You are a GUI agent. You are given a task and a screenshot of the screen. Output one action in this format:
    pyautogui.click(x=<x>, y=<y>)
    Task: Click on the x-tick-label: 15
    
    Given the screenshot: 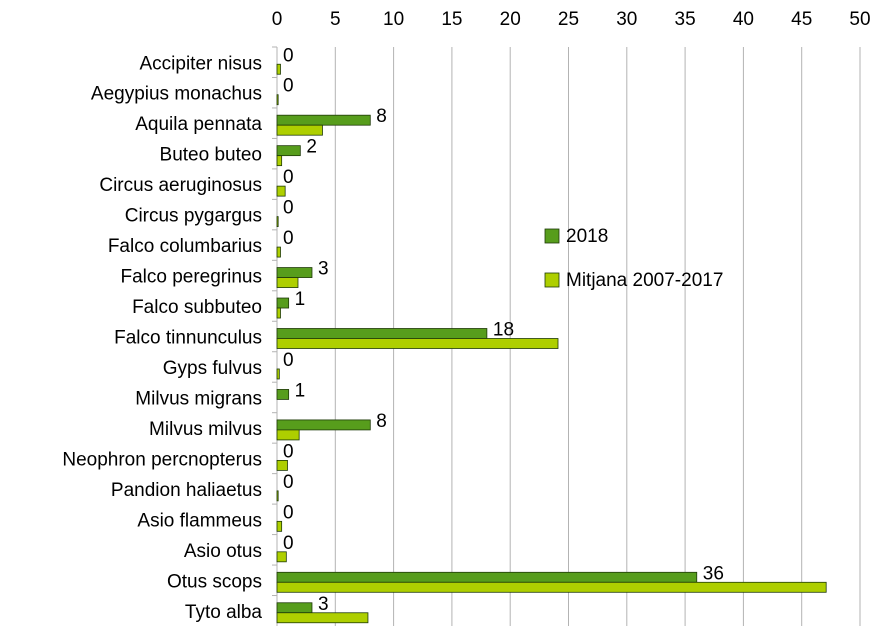 What is the action you would take?
    pyautogui.click(x=451, y=19)
    